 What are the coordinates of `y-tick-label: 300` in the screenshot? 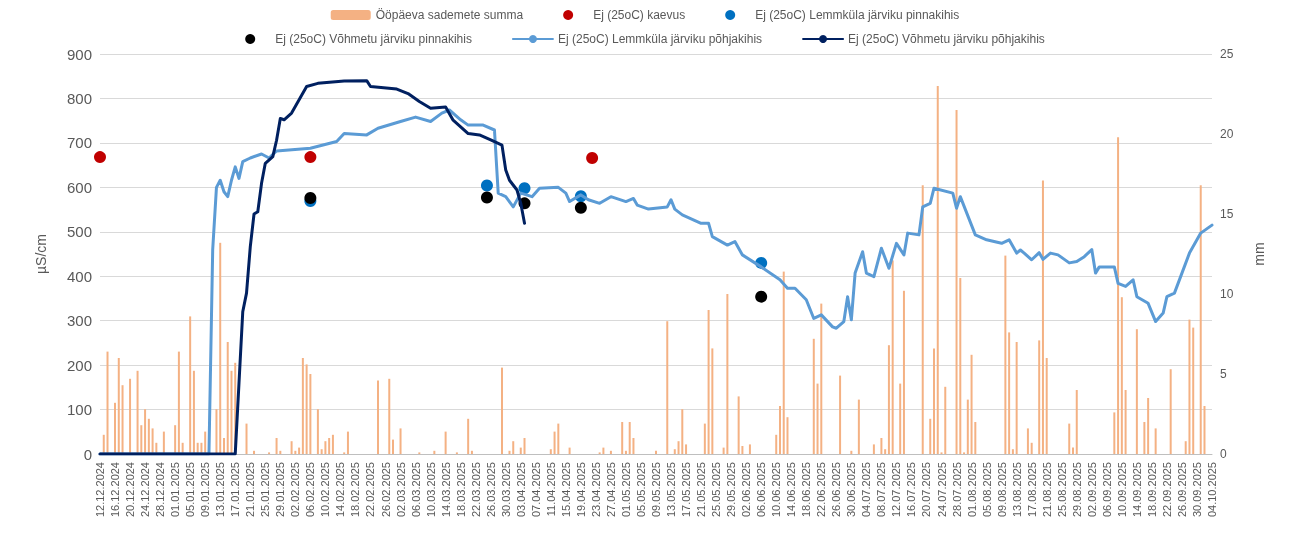 It's located at (79, 321).